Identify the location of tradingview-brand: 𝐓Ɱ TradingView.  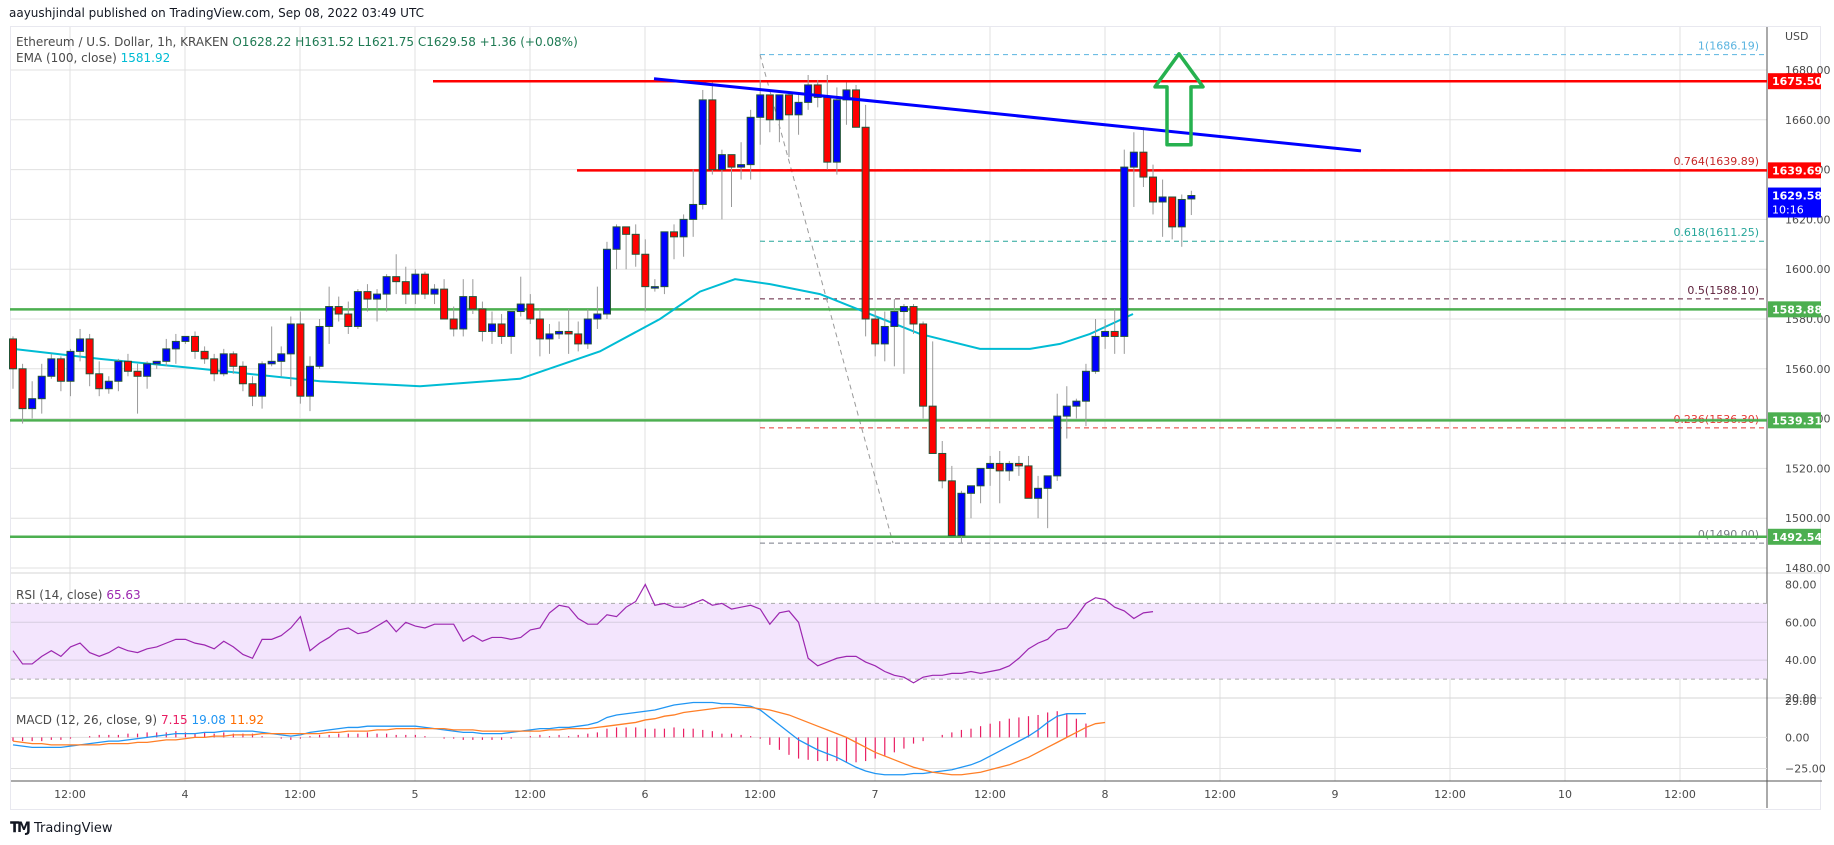
(61, 828).